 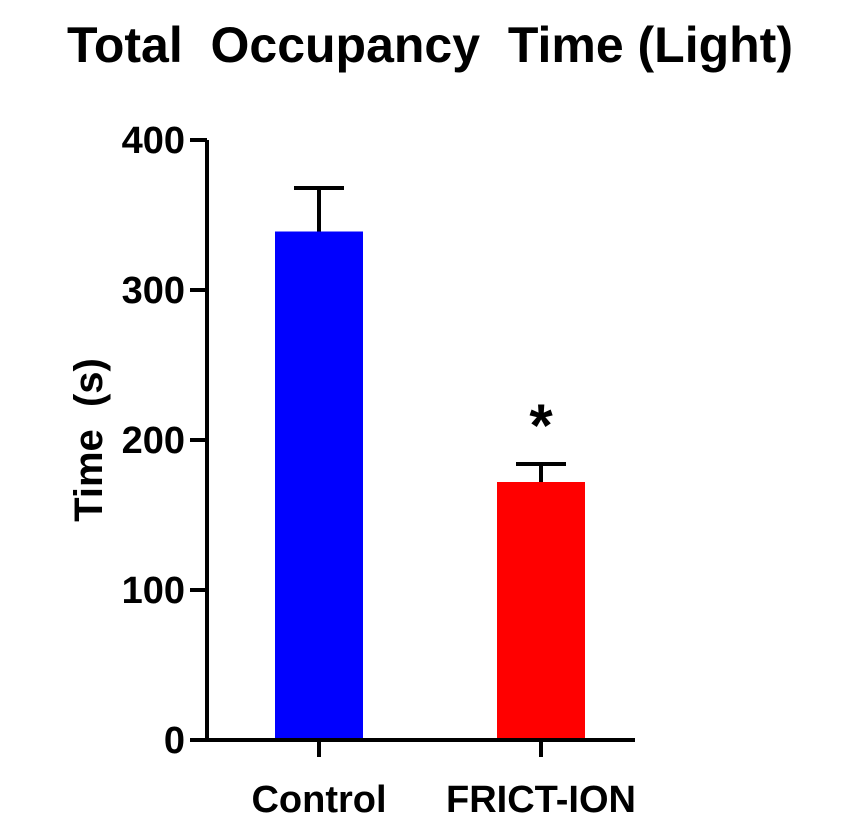 What do you see at coordinates (318, 800) in the screenshot?
I see `x-tick-label-control: Control` at bounding box center [318, 800].